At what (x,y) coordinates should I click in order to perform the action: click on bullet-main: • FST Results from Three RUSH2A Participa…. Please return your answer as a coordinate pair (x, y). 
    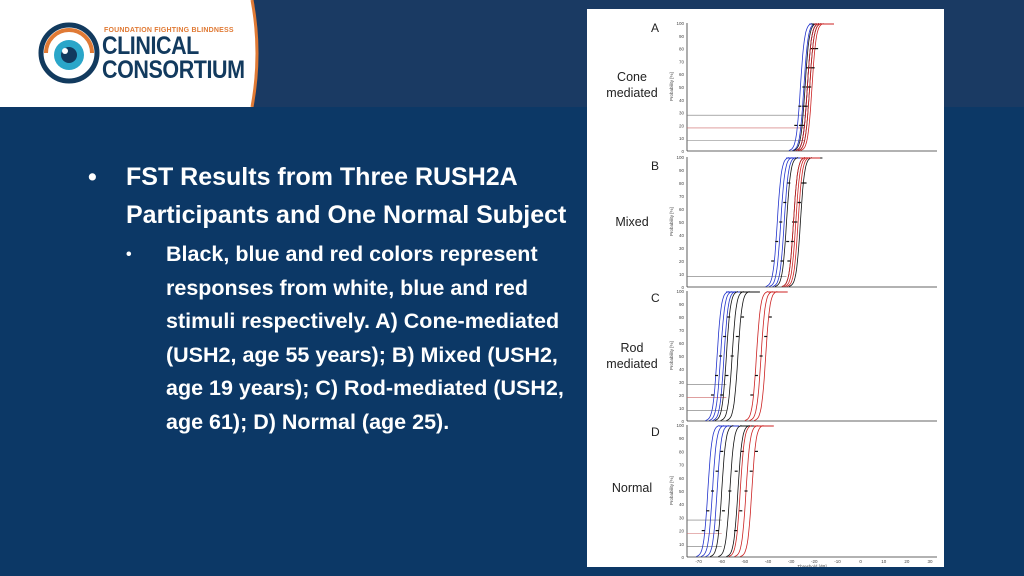
    Looking at the image, I should click on (327, 196).